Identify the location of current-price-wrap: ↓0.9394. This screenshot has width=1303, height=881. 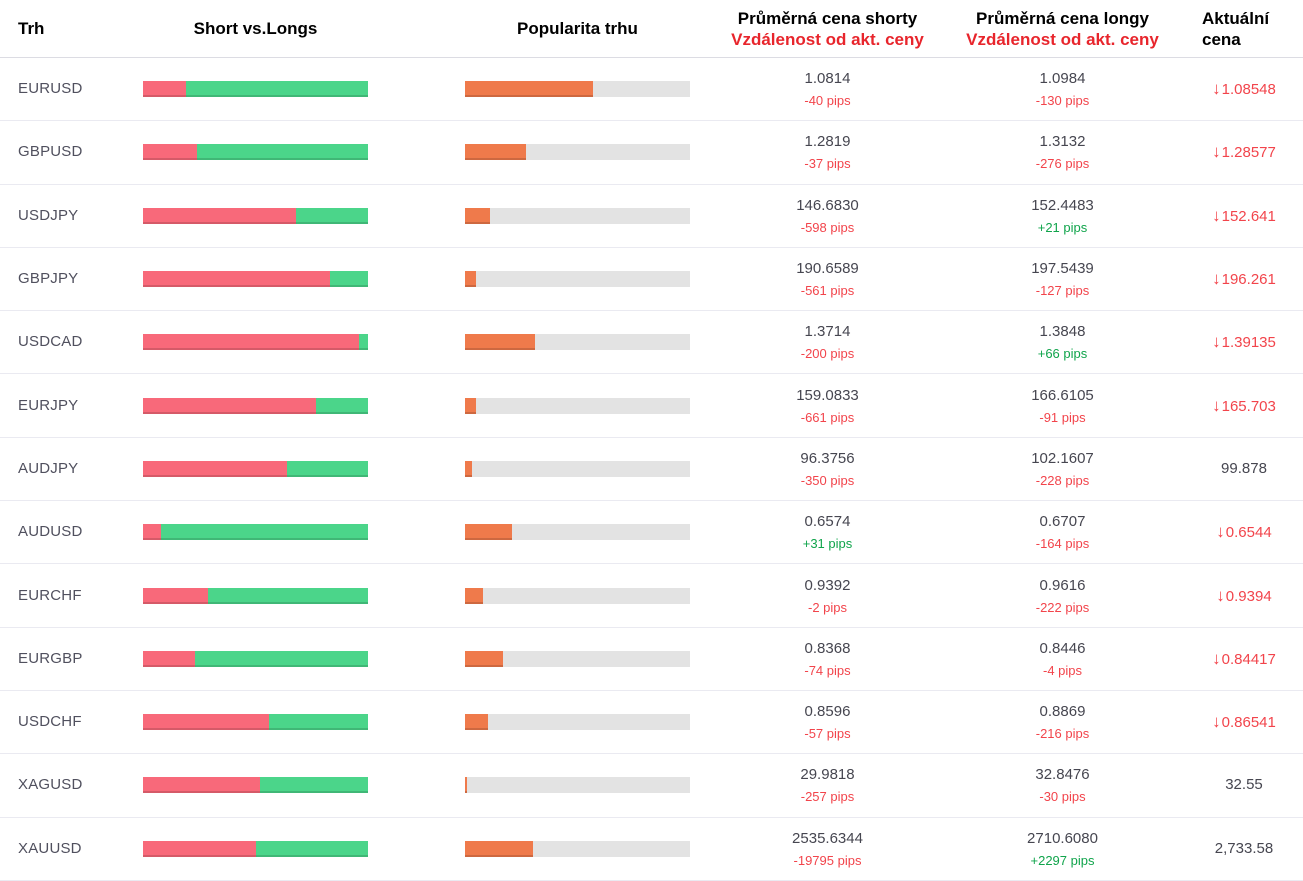
(1244, 595).